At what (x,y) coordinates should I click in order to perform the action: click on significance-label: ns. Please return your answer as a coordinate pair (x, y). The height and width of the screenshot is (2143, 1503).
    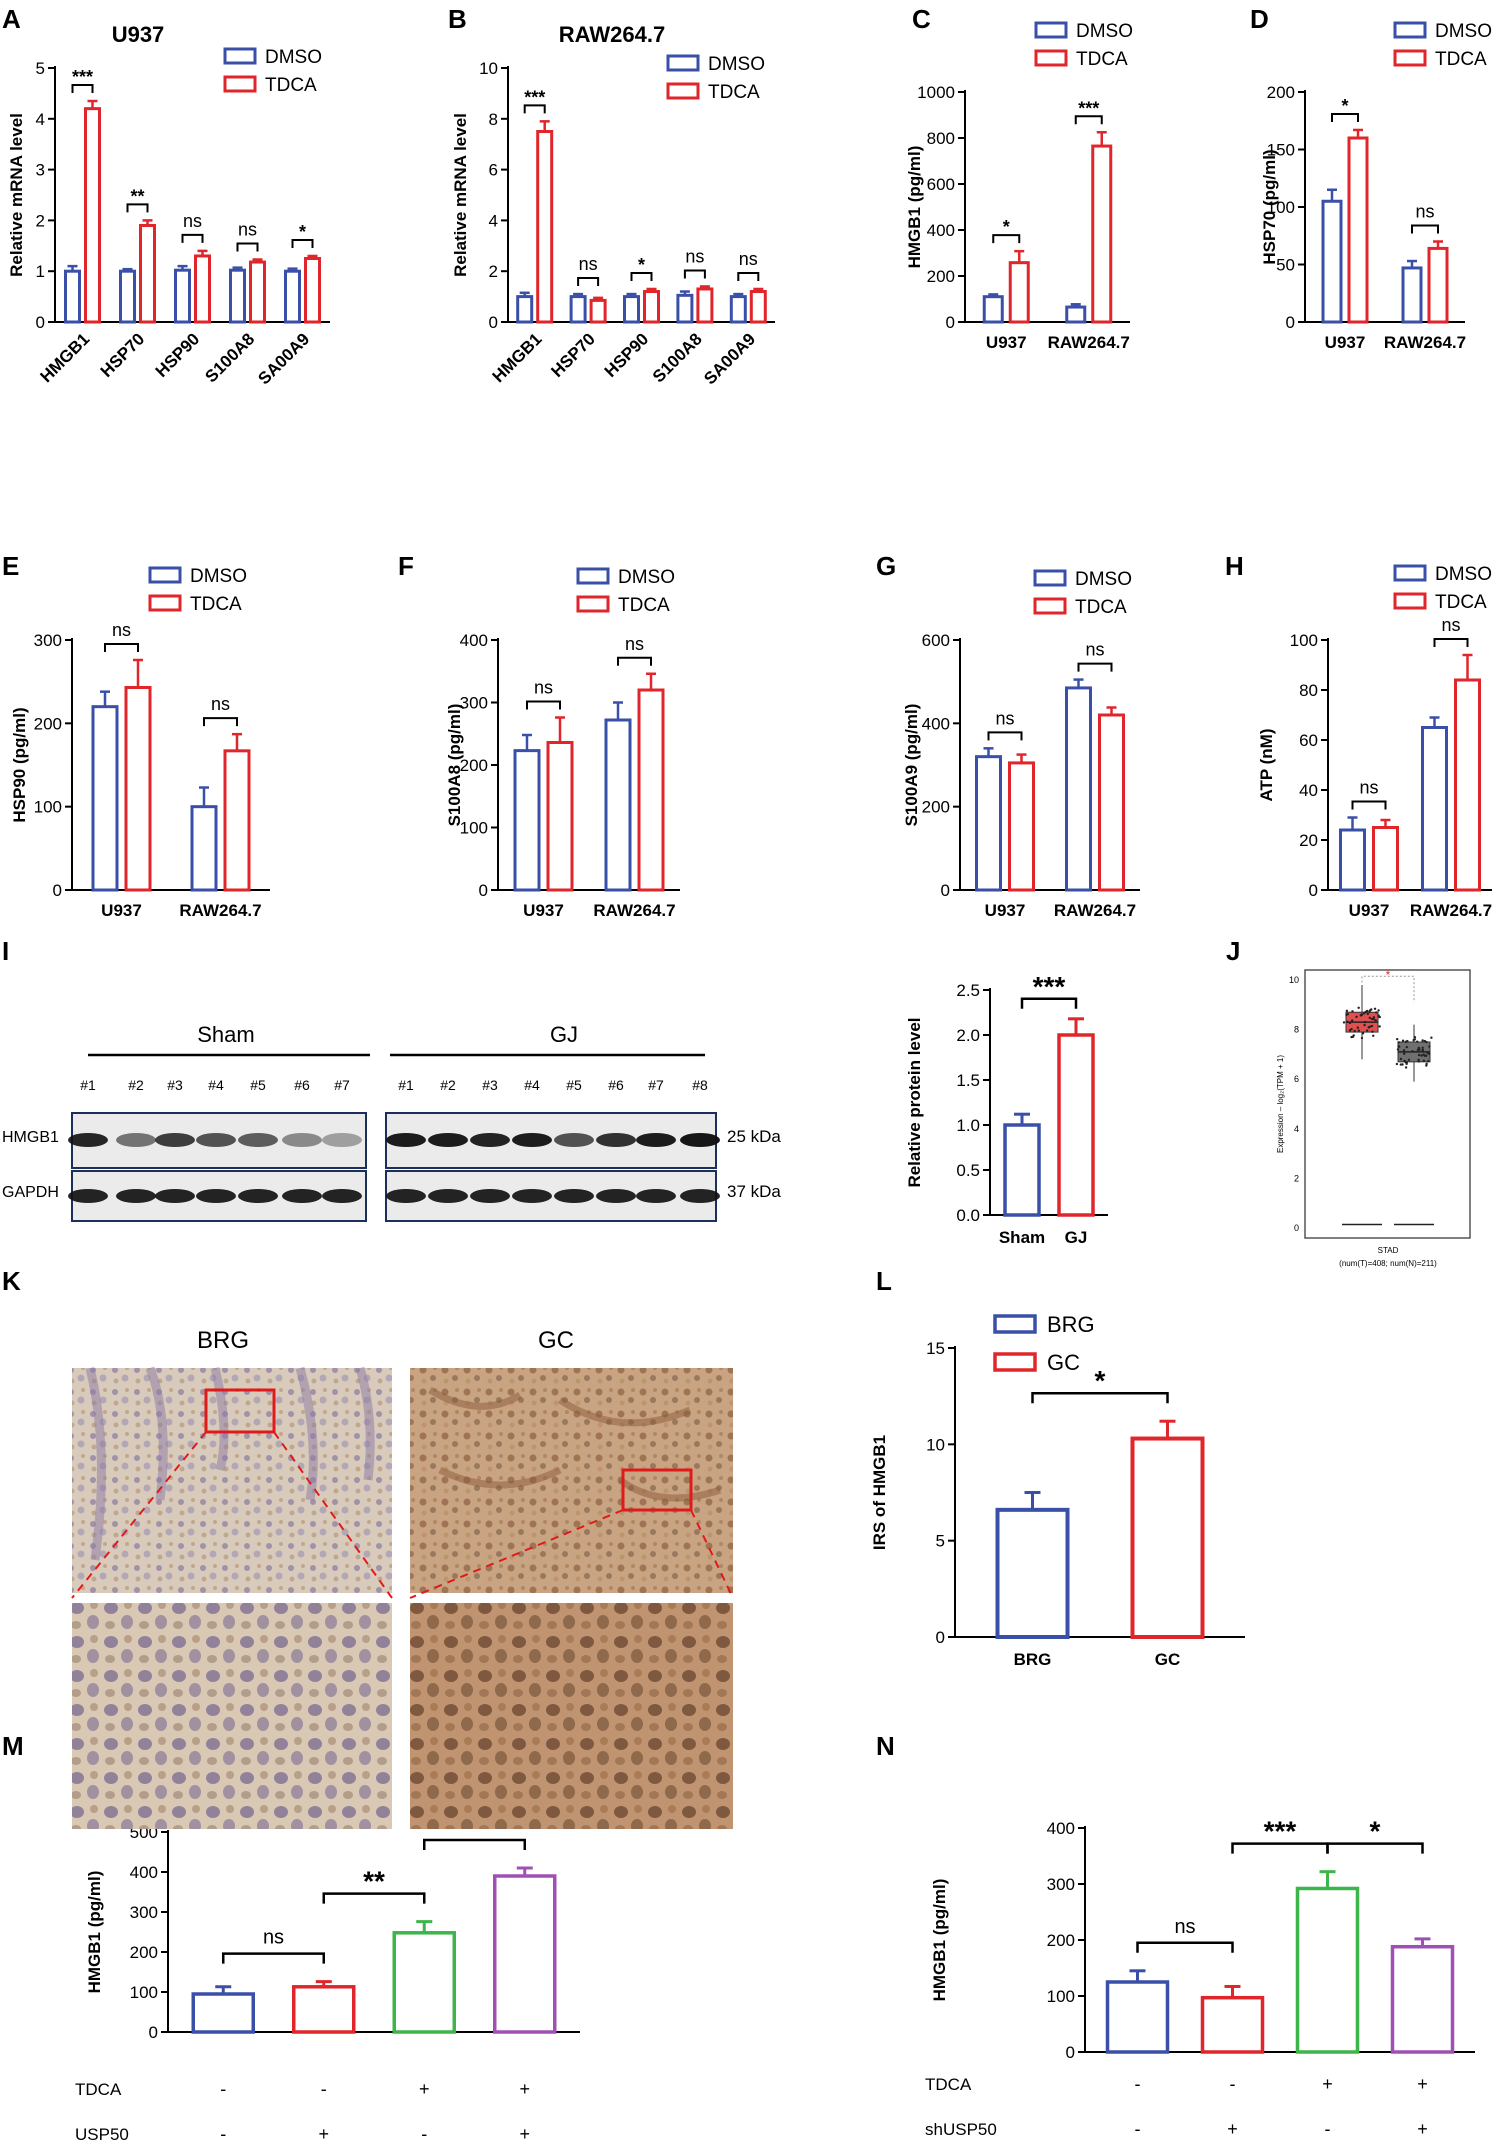
    Looking at the image, I should click on (588, 264).